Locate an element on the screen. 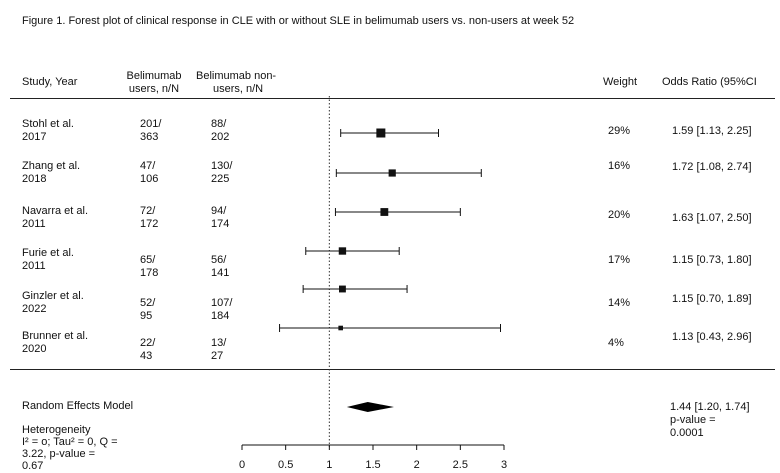 This screenshot has width=780, height=473. users-events: 201/ is located at coordinates (151, 124).